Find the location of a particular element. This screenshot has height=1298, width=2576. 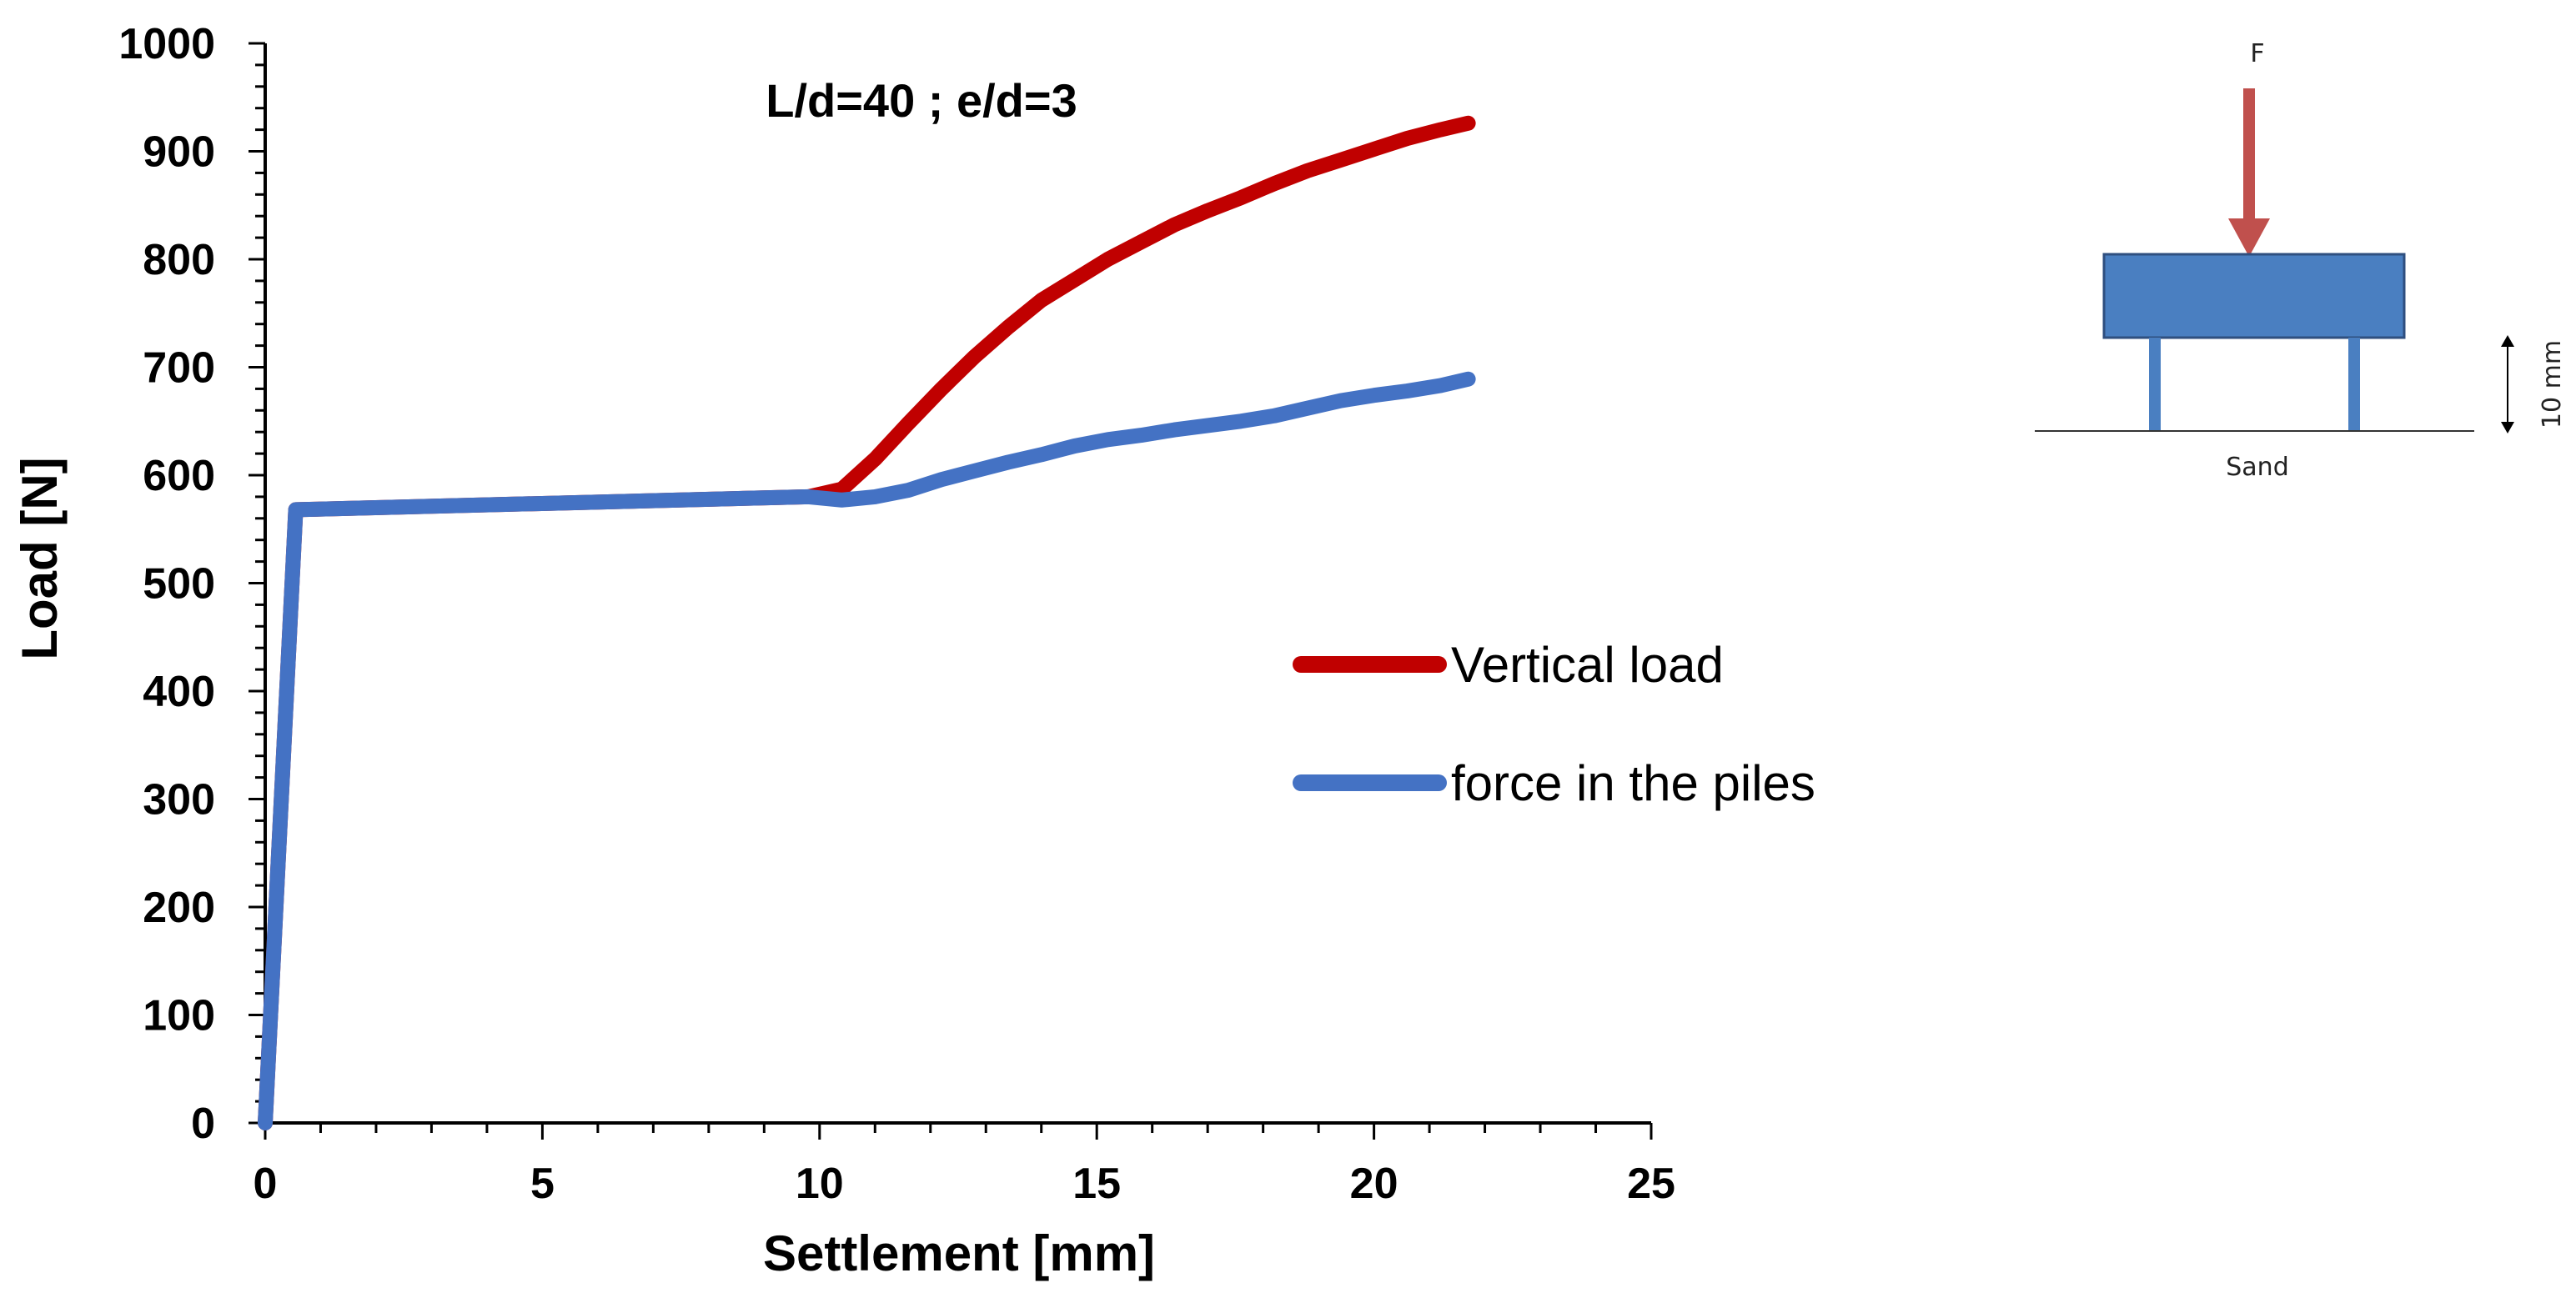

ground-label: Sand is located at coordinates (2257, 467).